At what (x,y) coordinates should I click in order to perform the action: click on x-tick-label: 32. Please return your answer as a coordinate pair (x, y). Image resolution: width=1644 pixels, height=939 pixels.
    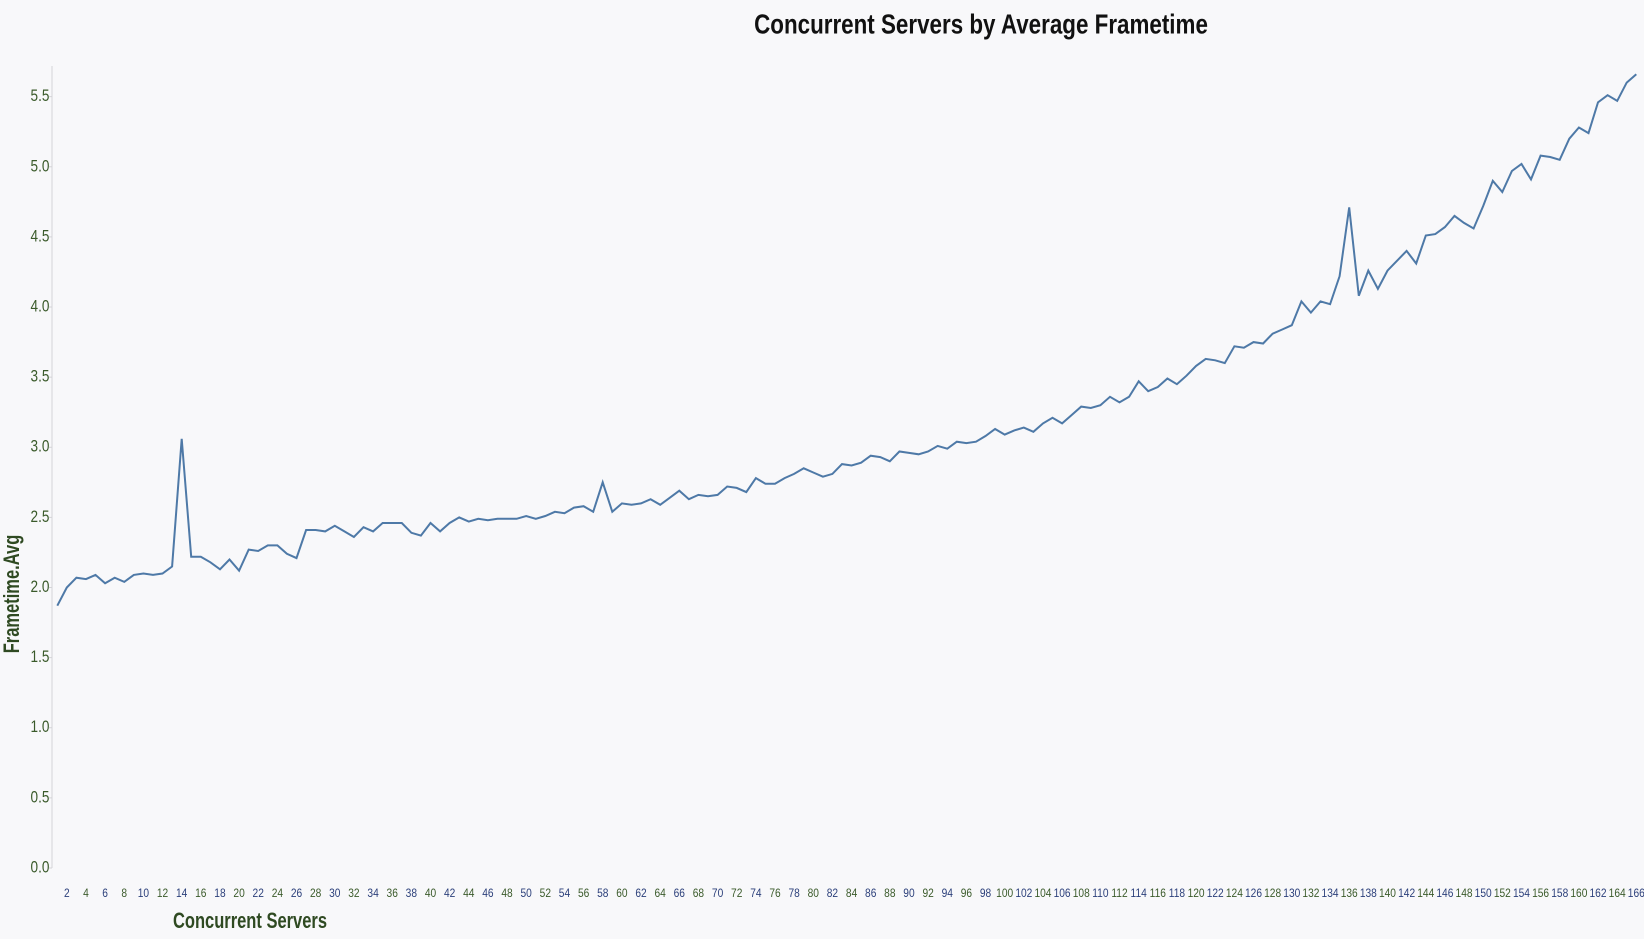
    Looking at the image, I should click on (353, 893).